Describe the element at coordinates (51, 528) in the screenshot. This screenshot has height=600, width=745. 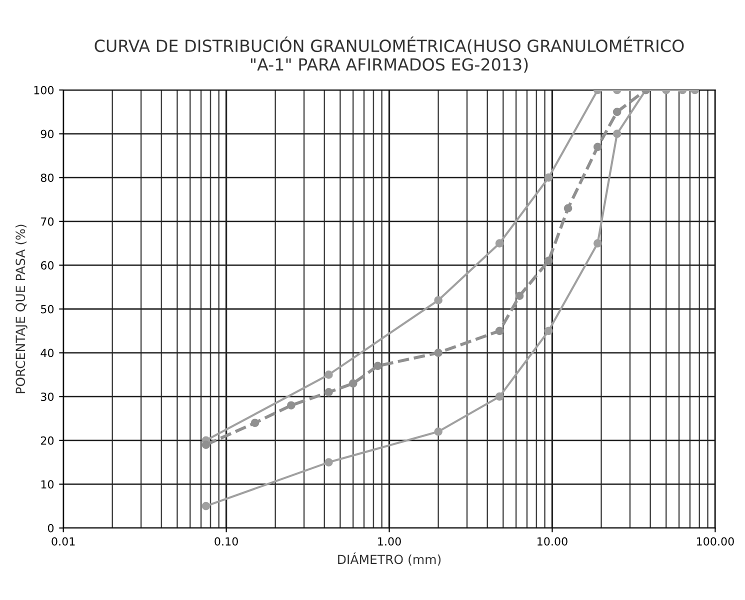
I see `y-tick-label: 0` at that location.